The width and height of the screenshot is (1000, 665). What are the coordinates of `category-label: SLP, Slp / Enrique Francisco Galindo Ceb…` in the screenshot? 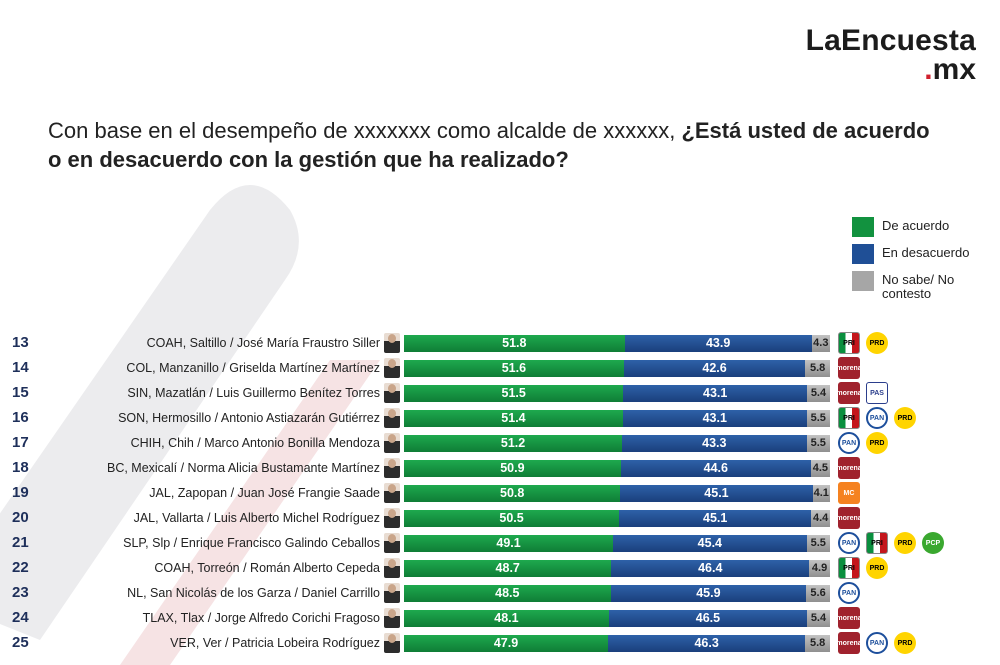 It's located at (251, 543).